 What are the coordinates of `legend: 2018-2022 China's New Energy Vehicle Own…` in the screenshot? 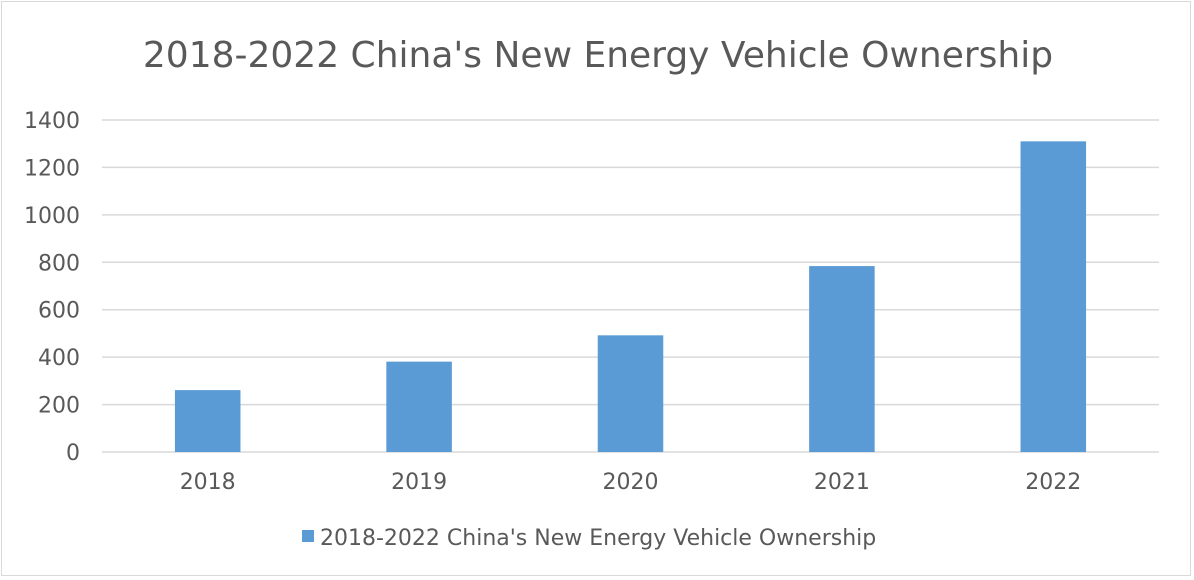 It's located at (589, 538).